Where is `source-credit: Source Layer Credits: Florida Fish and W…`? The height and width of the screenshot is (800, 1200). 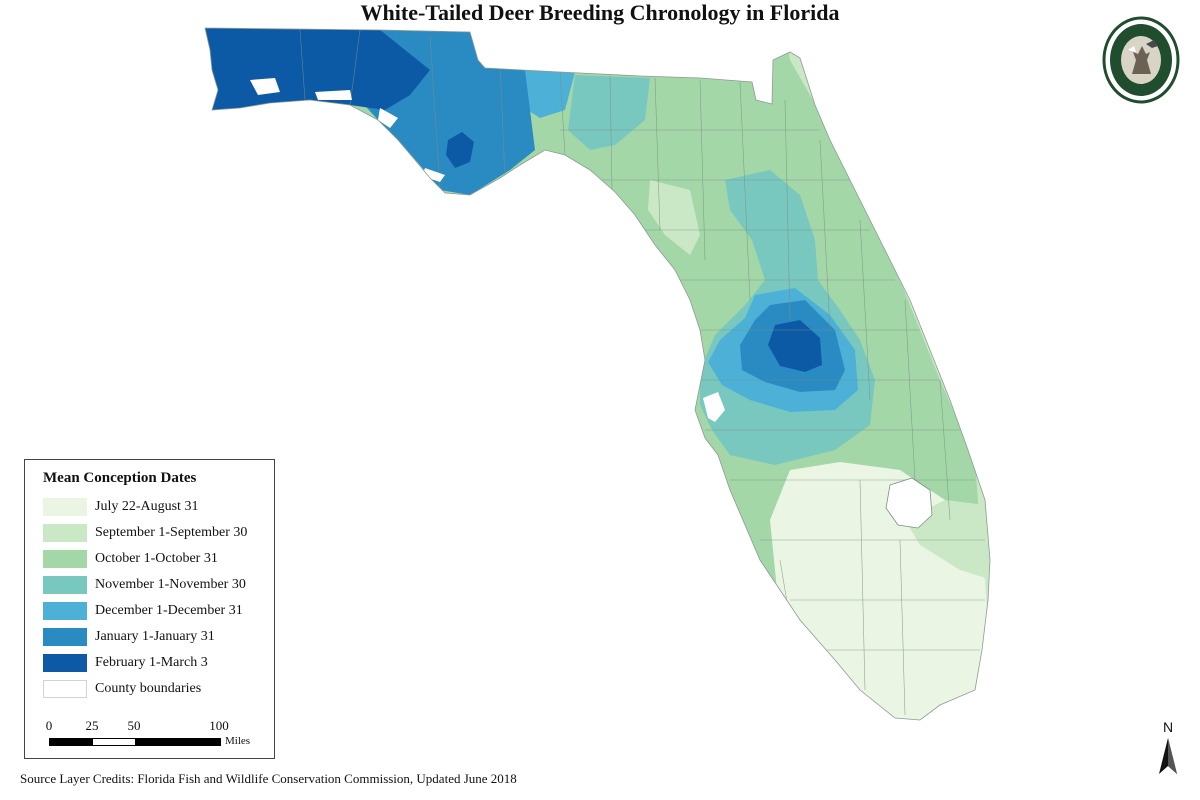
source-credit: Source Layer Credits: Florida Fish and W… is located at coordinates (268, 778).